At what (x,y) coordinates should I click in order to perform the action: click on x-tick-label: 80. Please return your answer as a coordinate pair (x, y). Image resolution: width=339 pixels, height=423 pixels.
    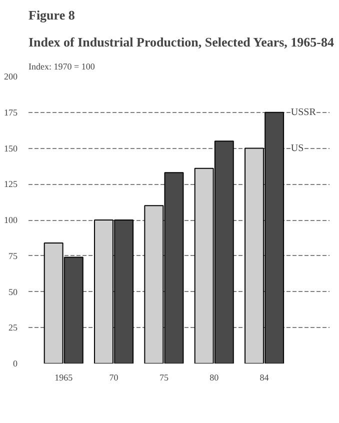
    Looking at the image, I should click on (215, 377).